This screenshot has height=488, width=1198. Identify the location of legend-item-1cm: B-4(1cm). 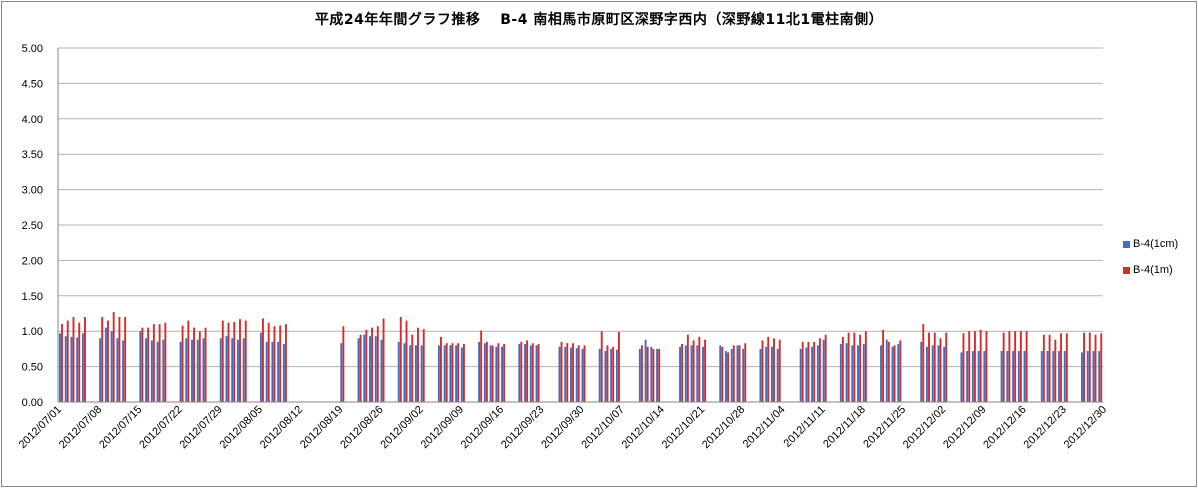
(1150, 244).